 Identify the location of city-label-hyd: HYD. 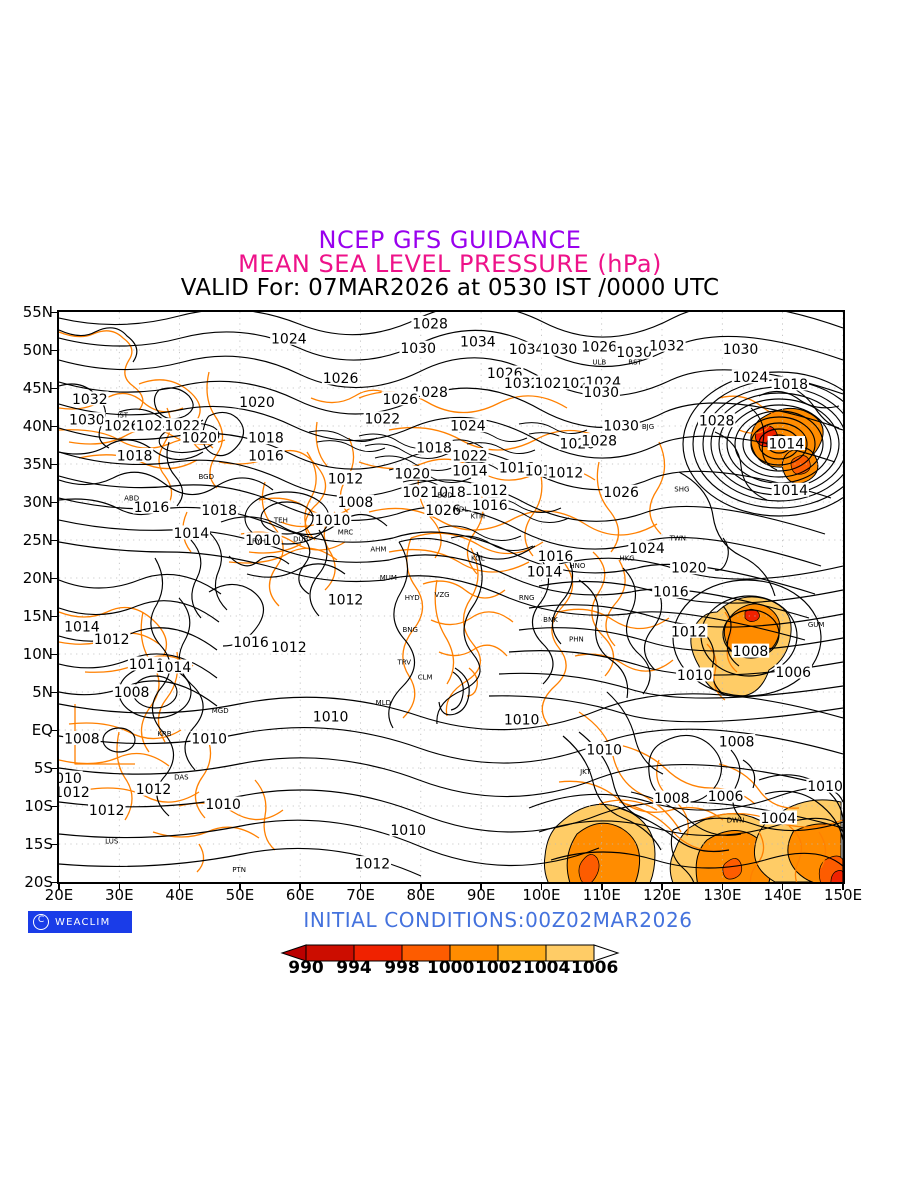
(412, 598).